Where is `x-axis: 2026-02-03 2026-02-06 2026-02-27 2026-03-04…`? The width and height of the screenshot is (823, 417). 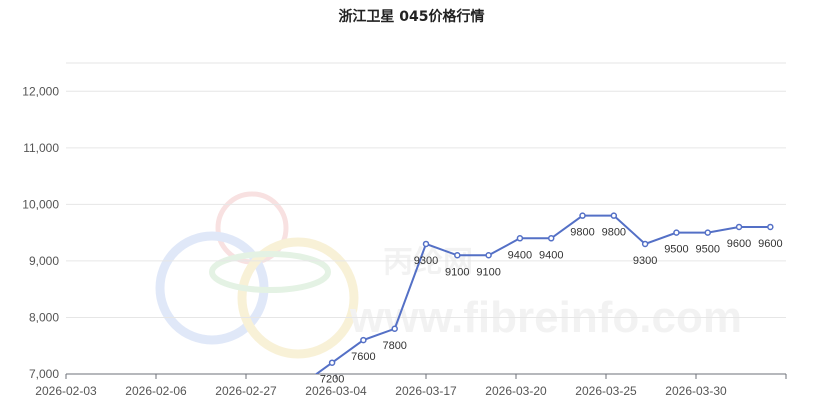 x-axis: 2026-02-03 2026-02-06 2026-02-27 2026-03-04… is located at coordinates (411, 385).